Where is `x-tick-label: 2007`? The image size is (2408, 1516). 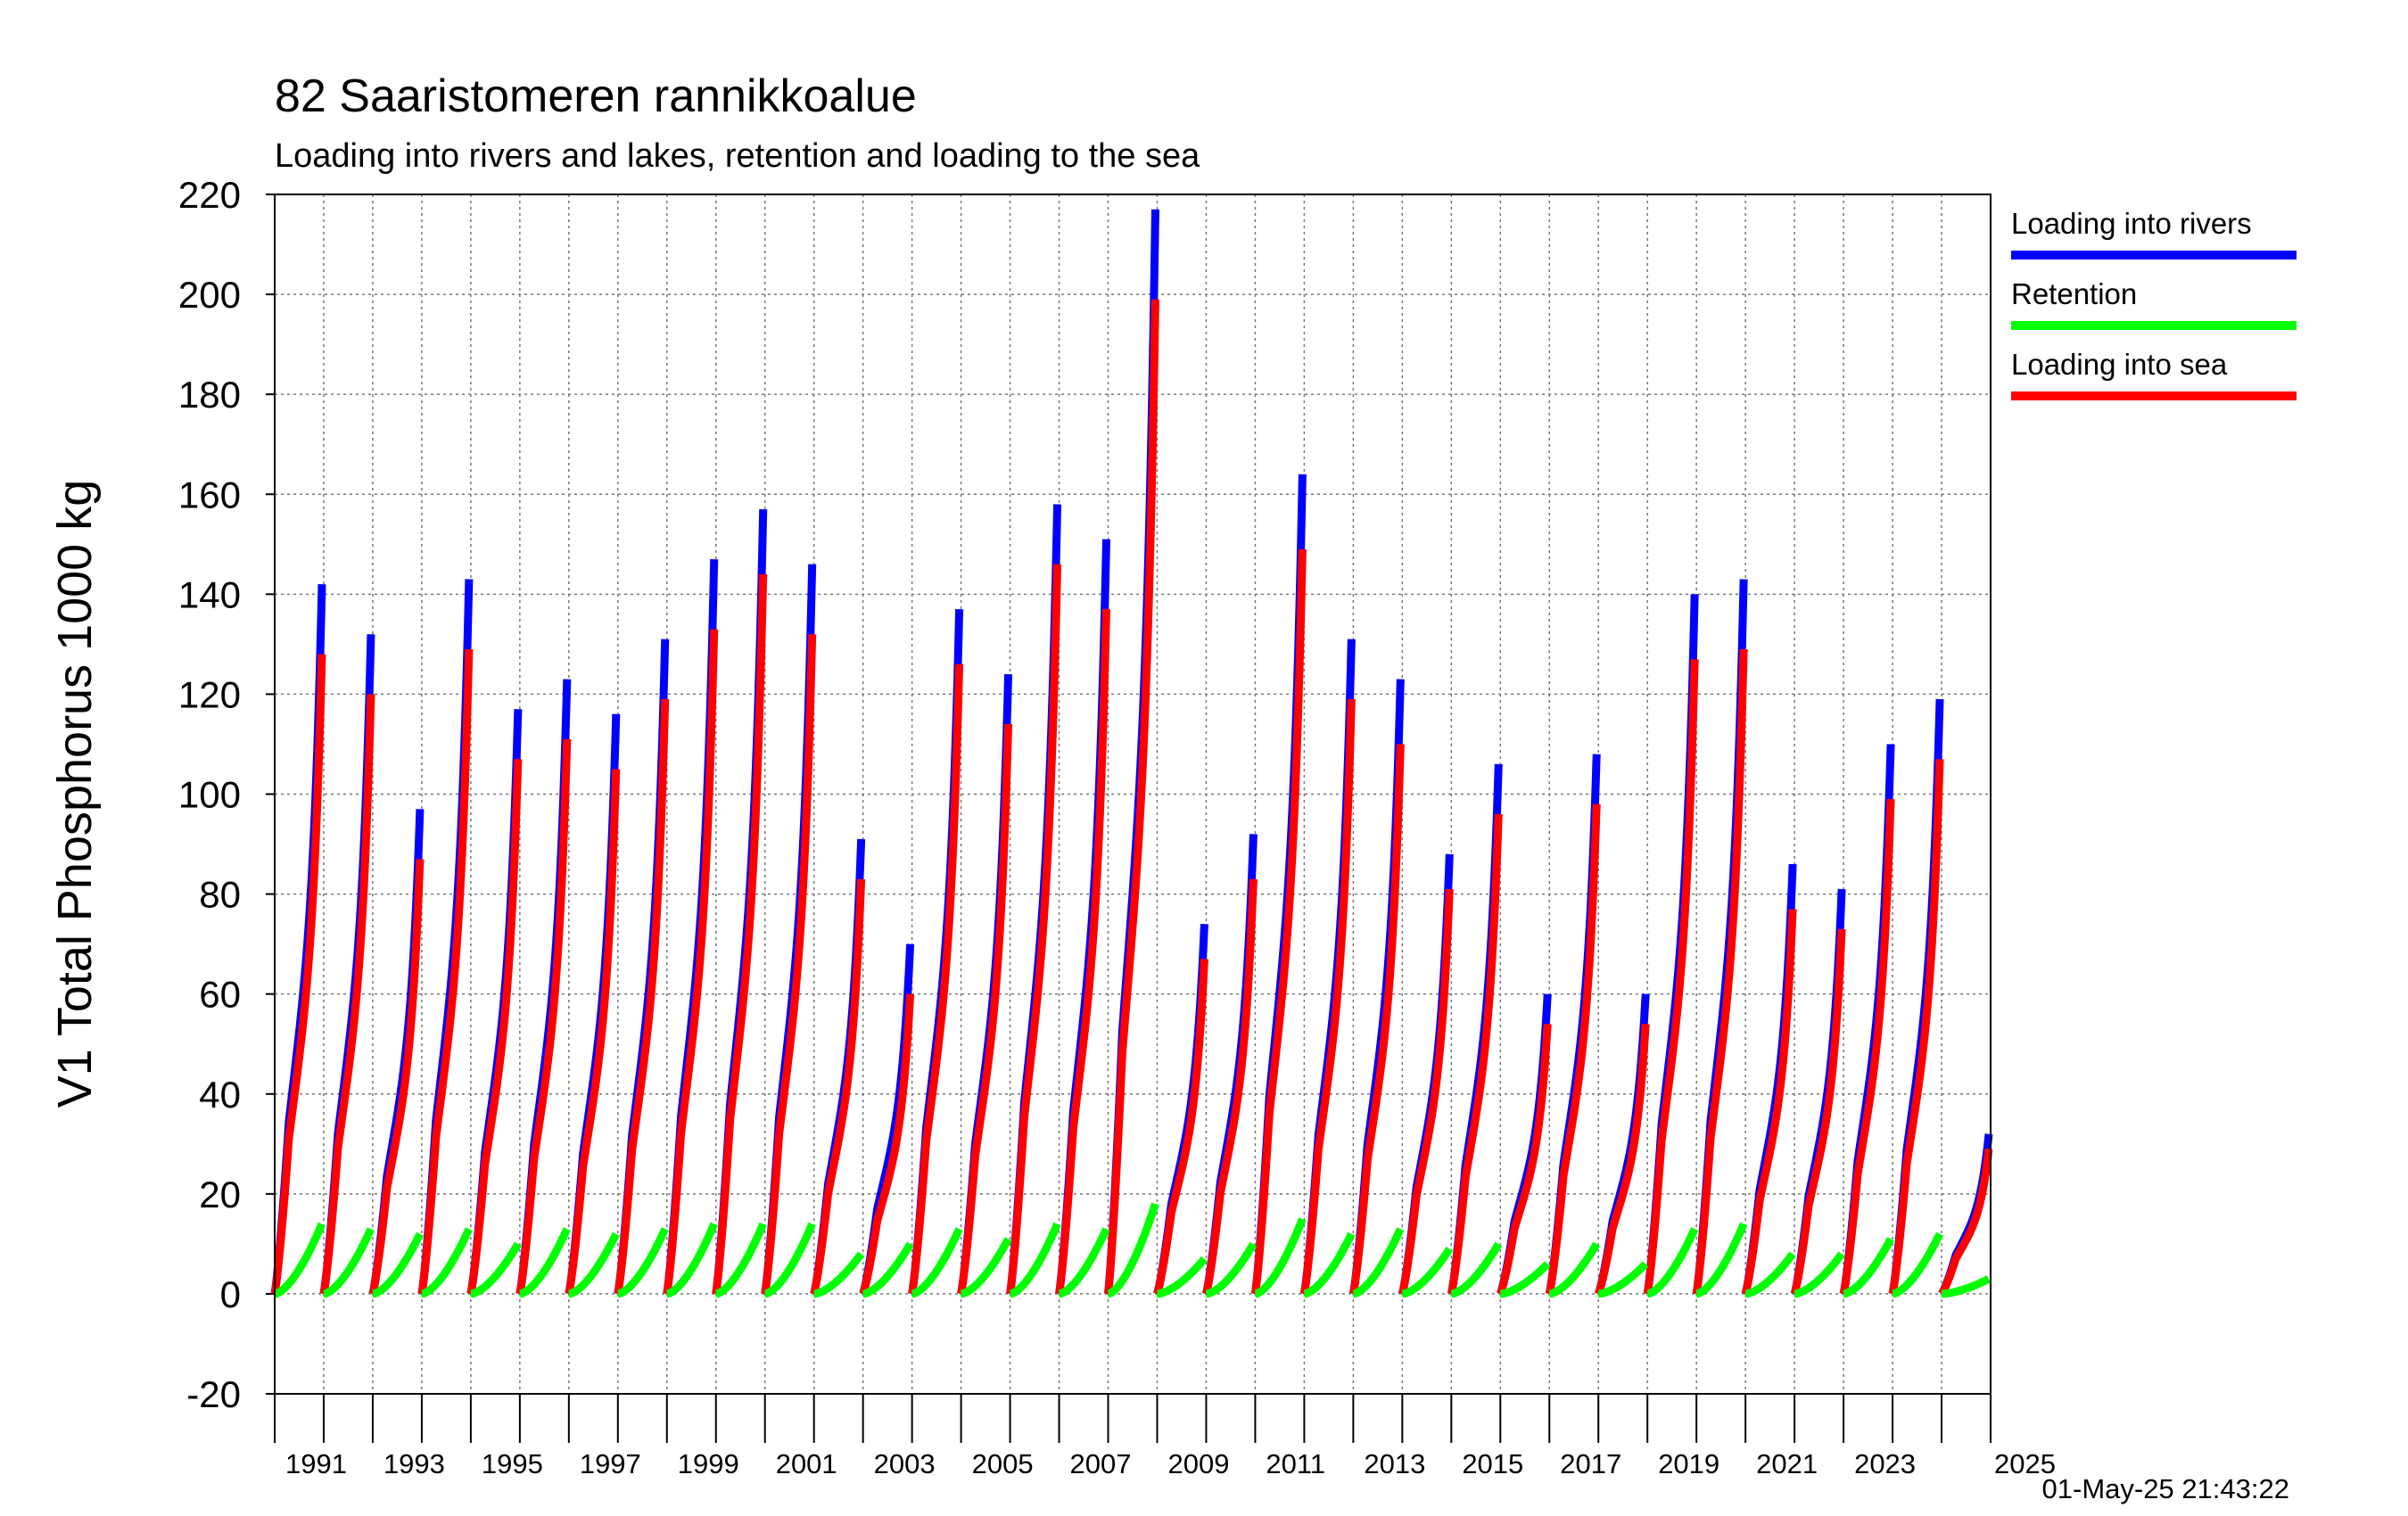 x-tick-label: 2007 is located at coordinates (1101, 1463).